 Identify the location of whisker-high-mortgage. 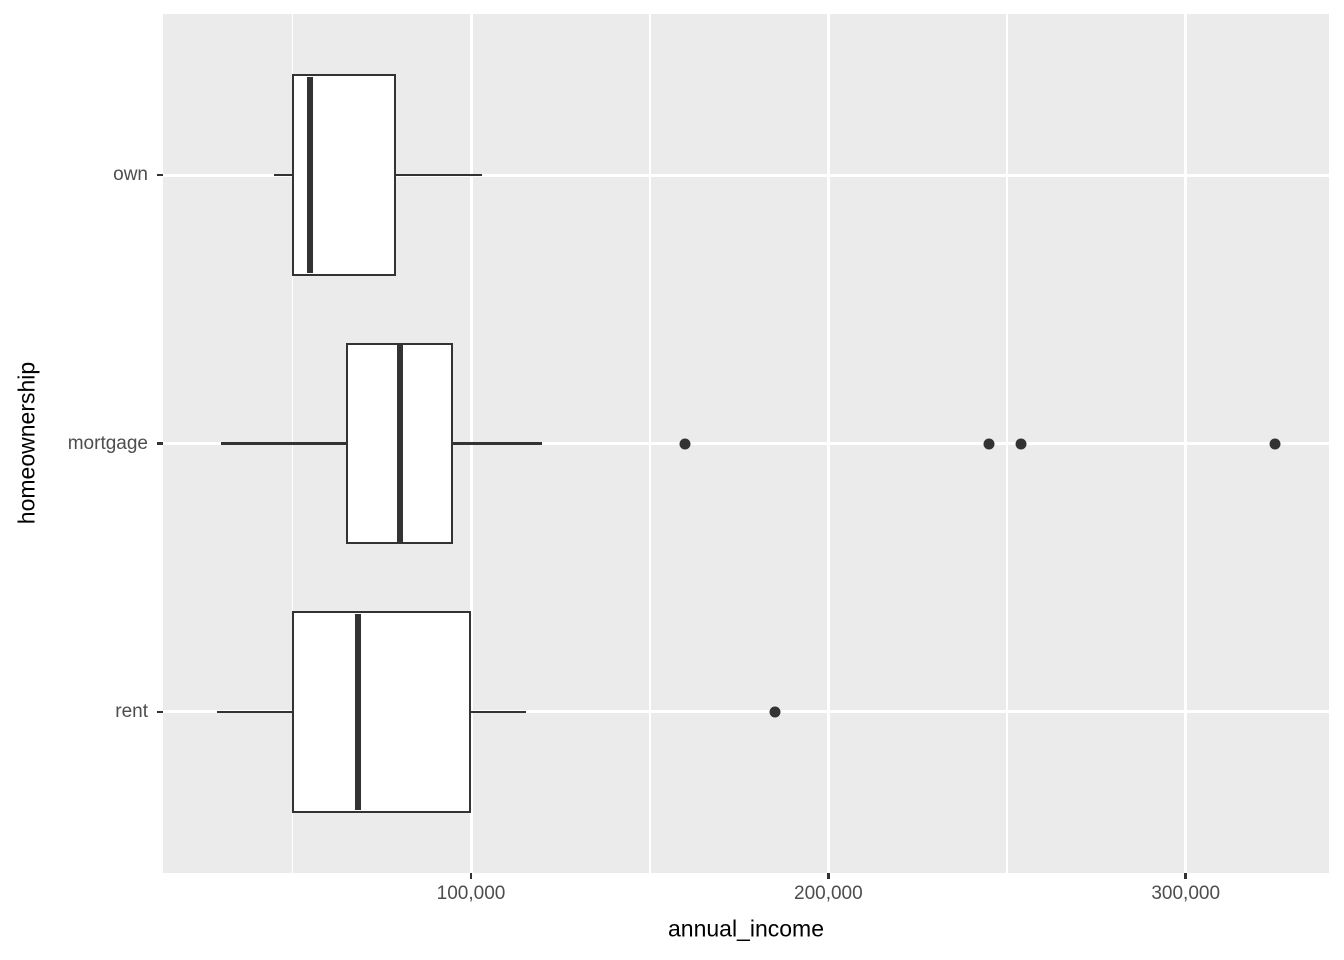
(498, 443).